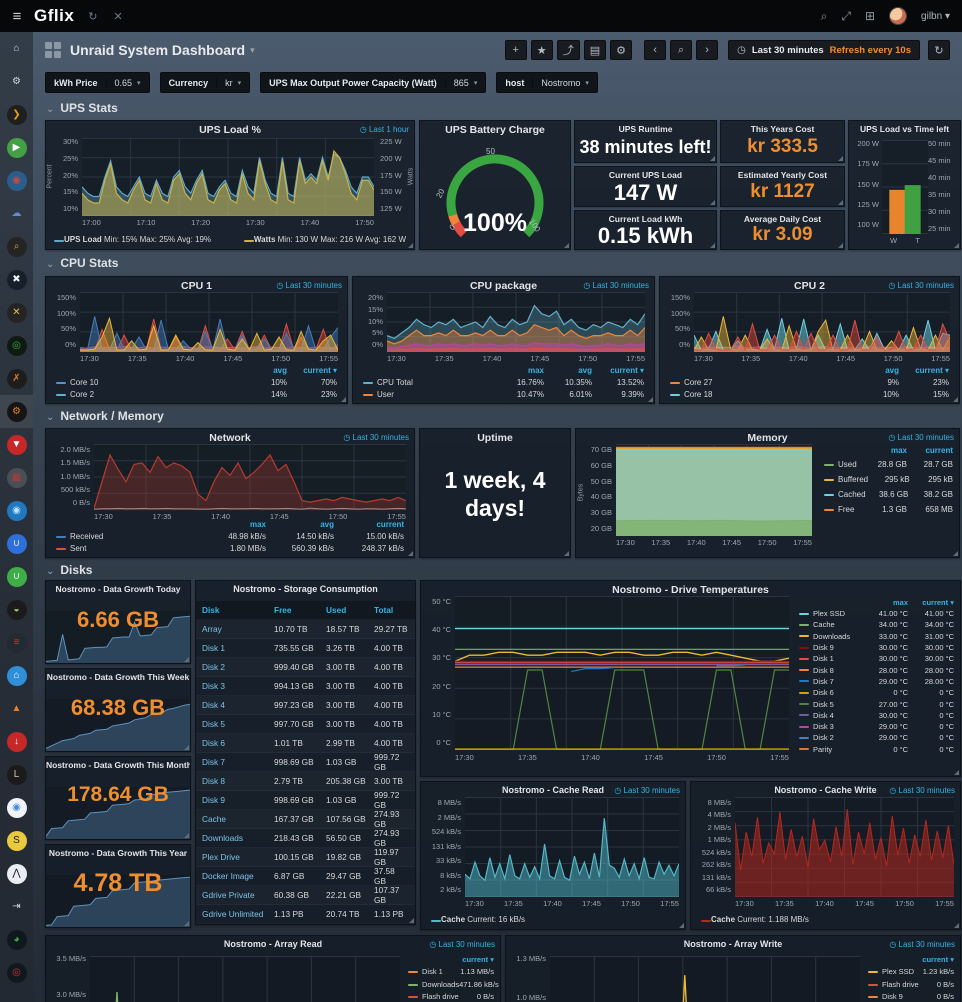  What do you see at coordinates (832, 636) in the screenshot?
I see `legend-item: Downloads` at bounding box center [832, 636].